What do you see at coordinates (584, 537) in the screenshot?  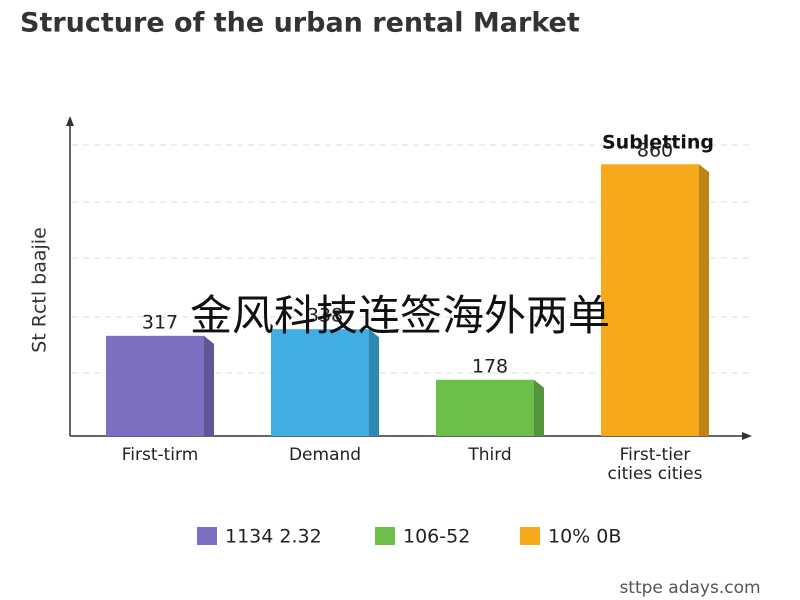 I see `legend-label: 10% 0B` at bounding box center [584, 537].